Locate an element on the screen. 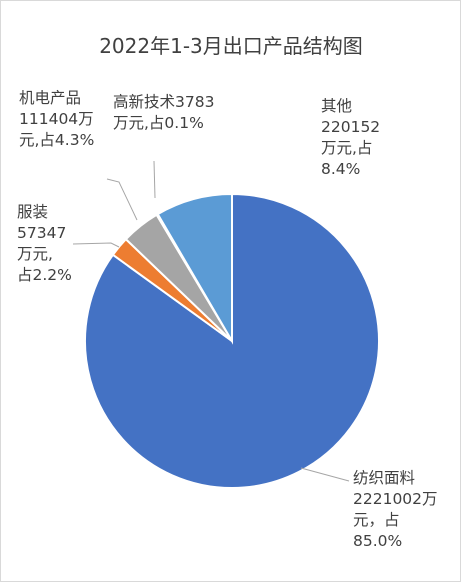  data-label-0: 纺织面料 2221002万元，占 85.0% is located at coordinates (395, 509).